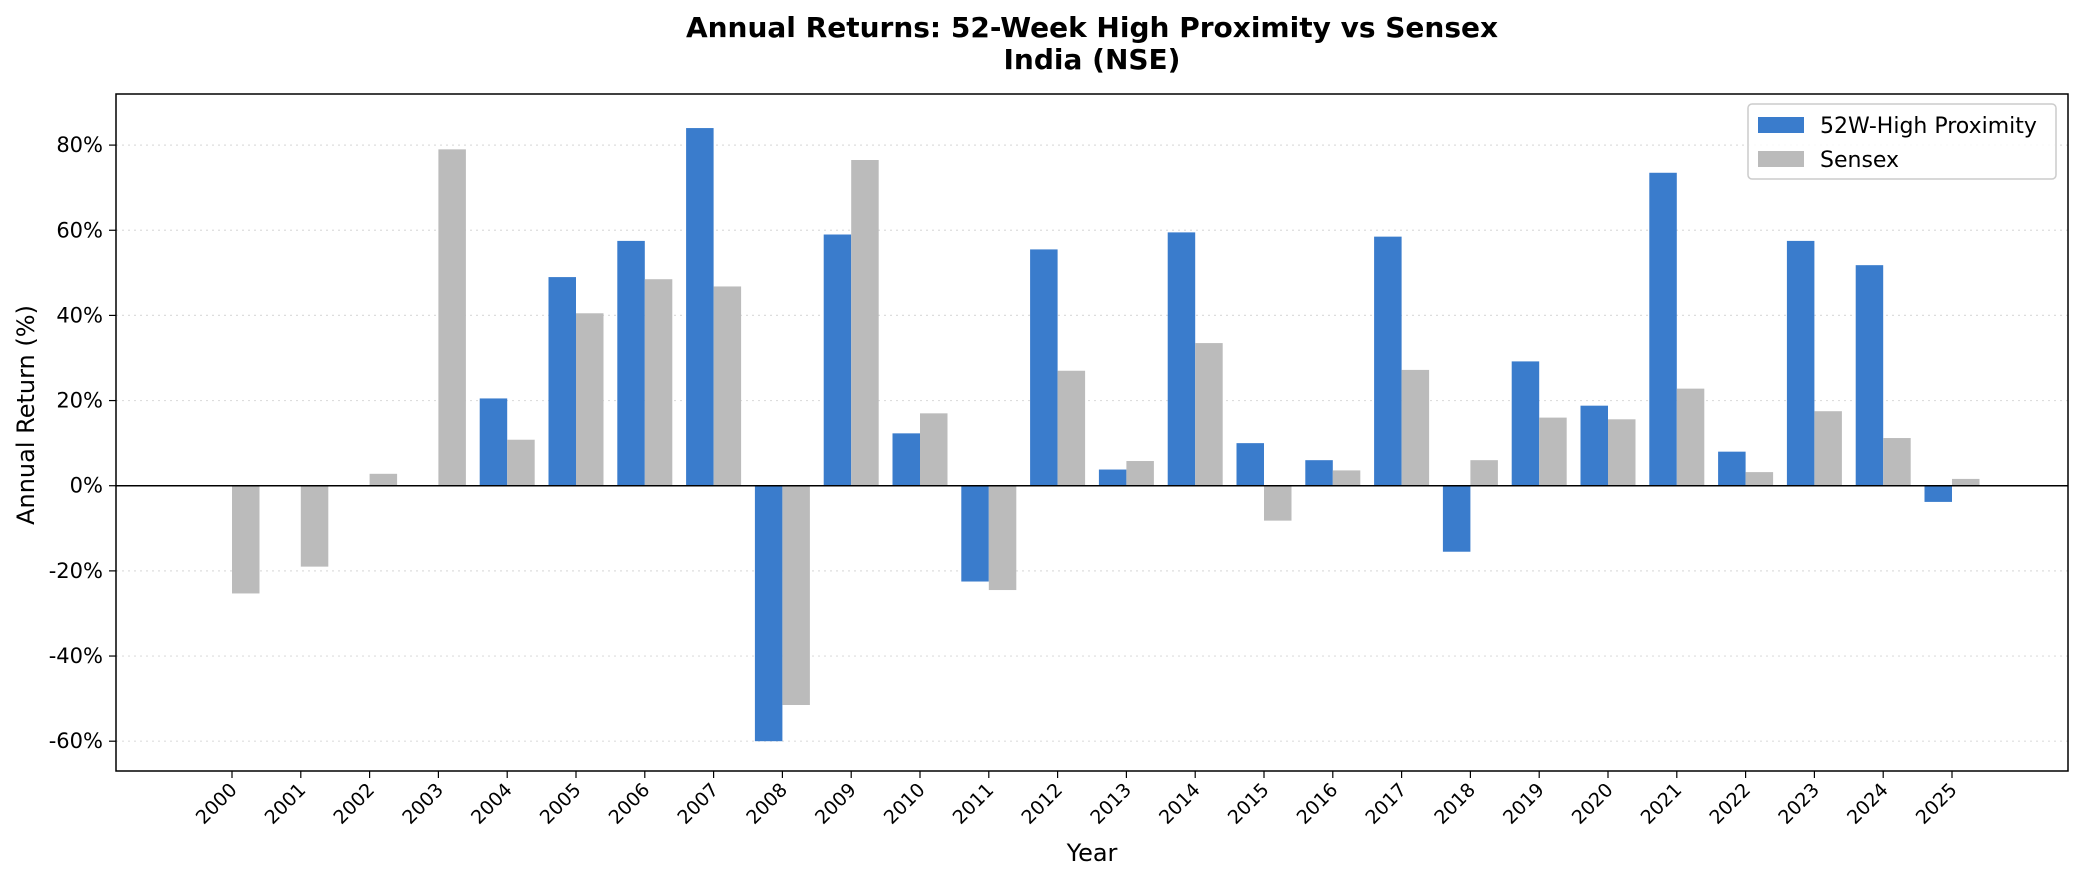 This screenshot has height=880, width=2082. What do you see at coordinates (1092, 59) in the screenshot?
I see `chart-subtitle: India (NSE)` at bounding box center [1092, 59].